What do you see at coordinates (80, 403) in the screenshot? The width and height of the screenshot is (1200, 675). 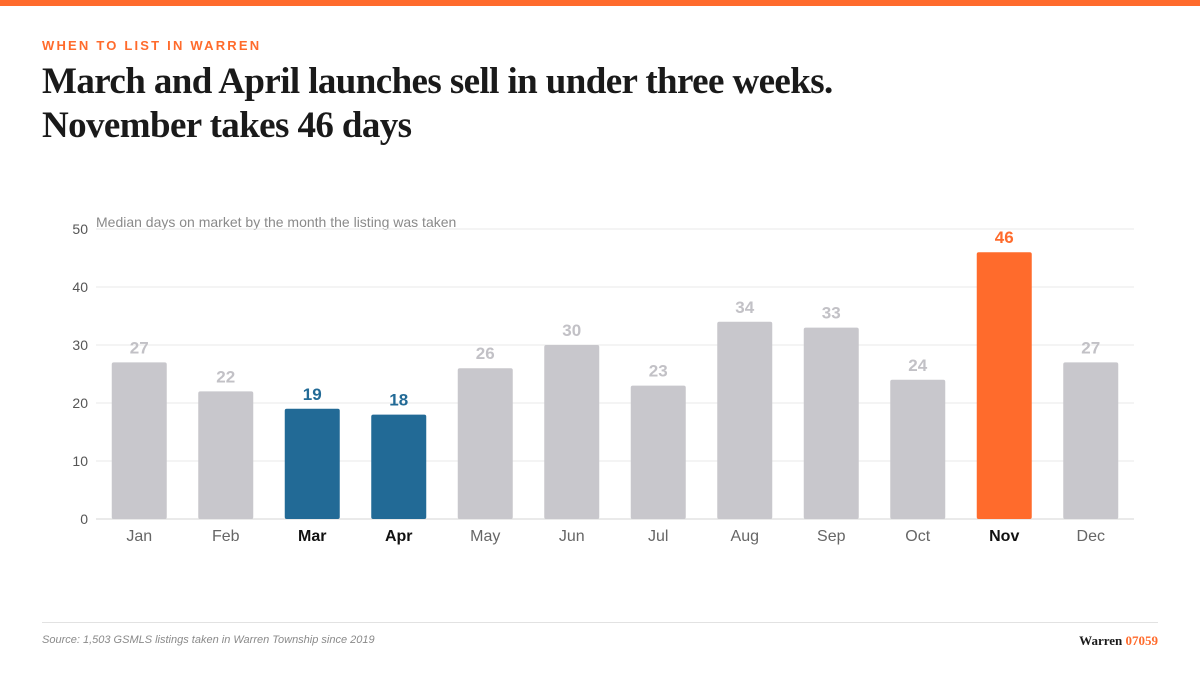 I see `y-tick-label: 20` at bounding box center [80, 403].